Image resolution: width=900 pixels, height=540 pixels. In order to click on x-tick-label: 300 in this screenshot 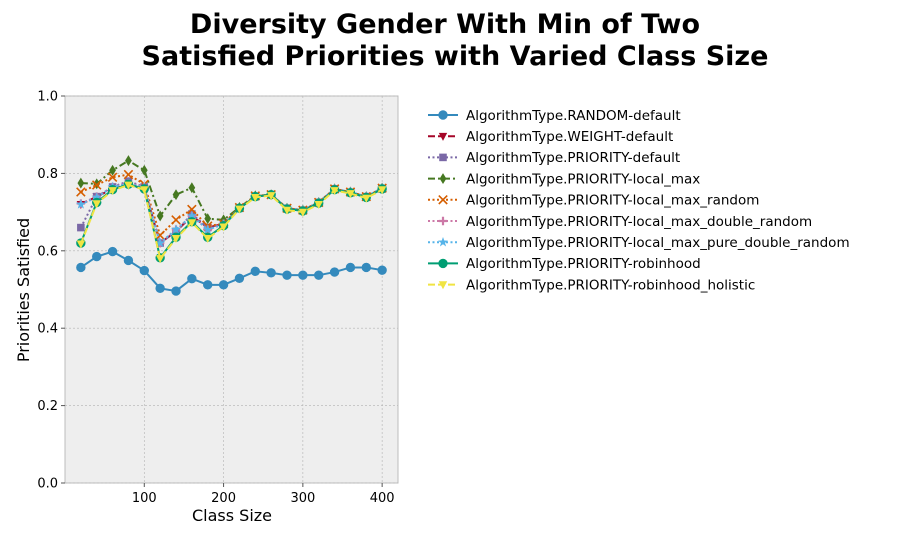, I will do `click(302, 498)`.